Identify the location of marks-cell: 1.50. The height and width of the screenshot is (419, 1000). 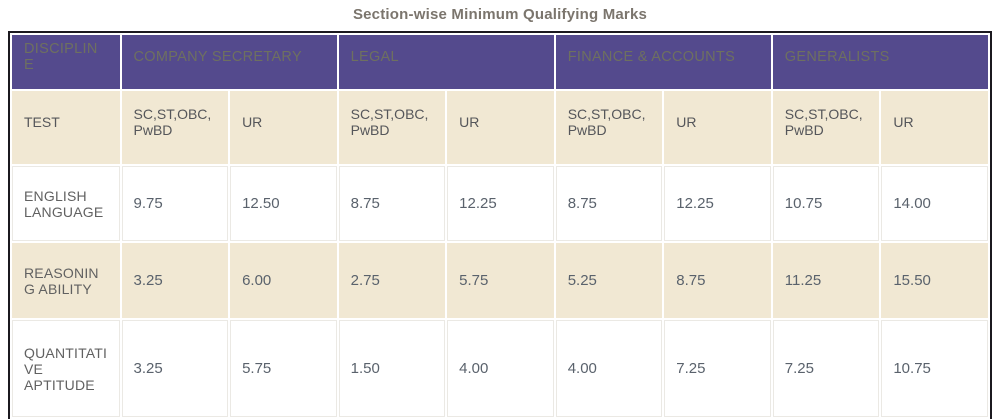
(392, 368).